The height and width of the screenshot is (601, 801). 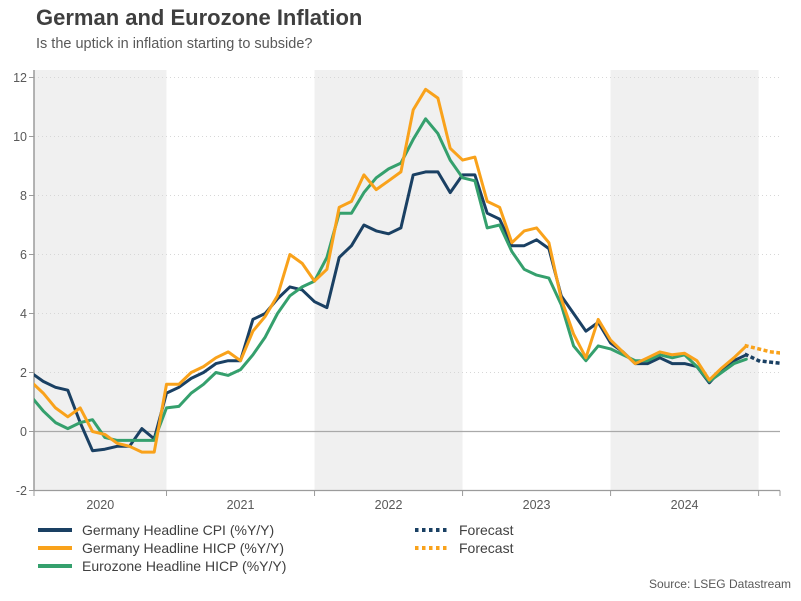 What do you see at coordinates (20, 78) in the screenshot?
I see `y-tick-label: 12` at bounding box center [20, 78].